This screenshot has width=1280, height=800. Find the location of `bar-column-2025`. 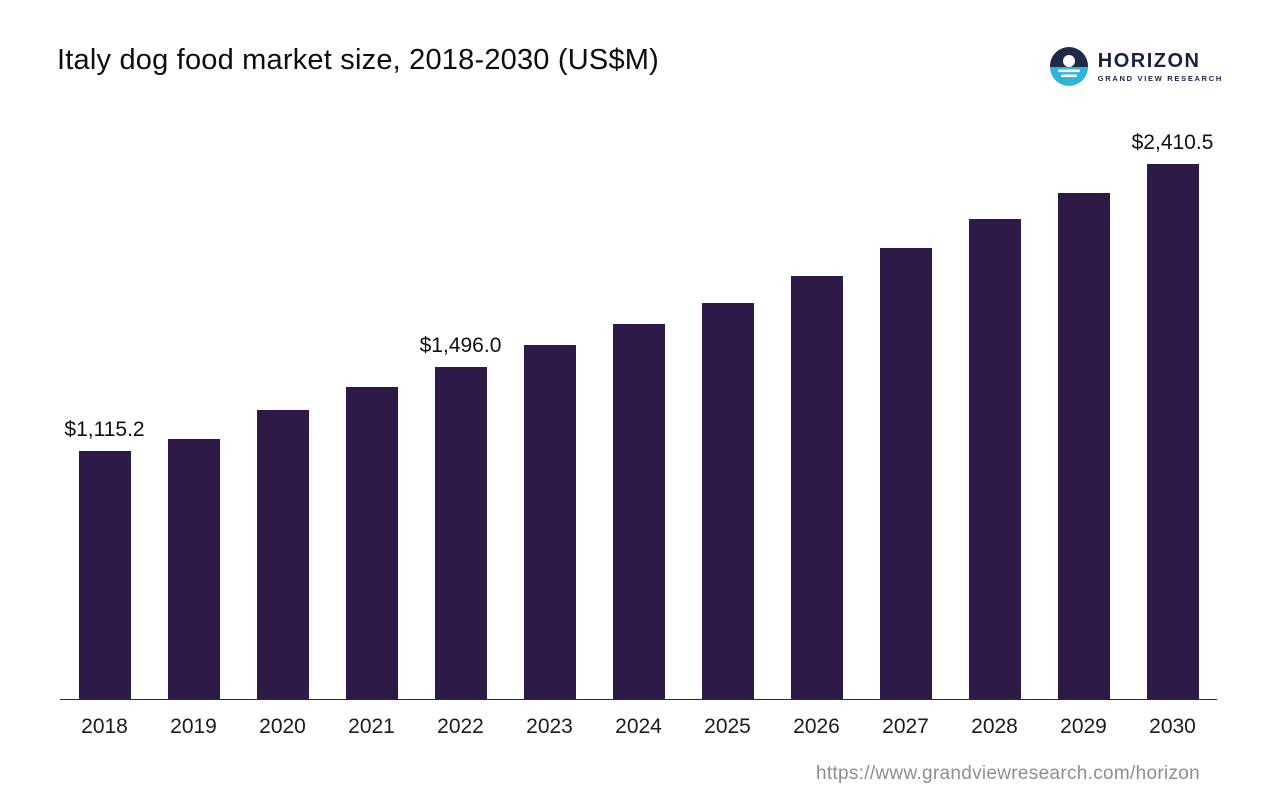

bar-column-2025 is located at coordinates (727, 484).